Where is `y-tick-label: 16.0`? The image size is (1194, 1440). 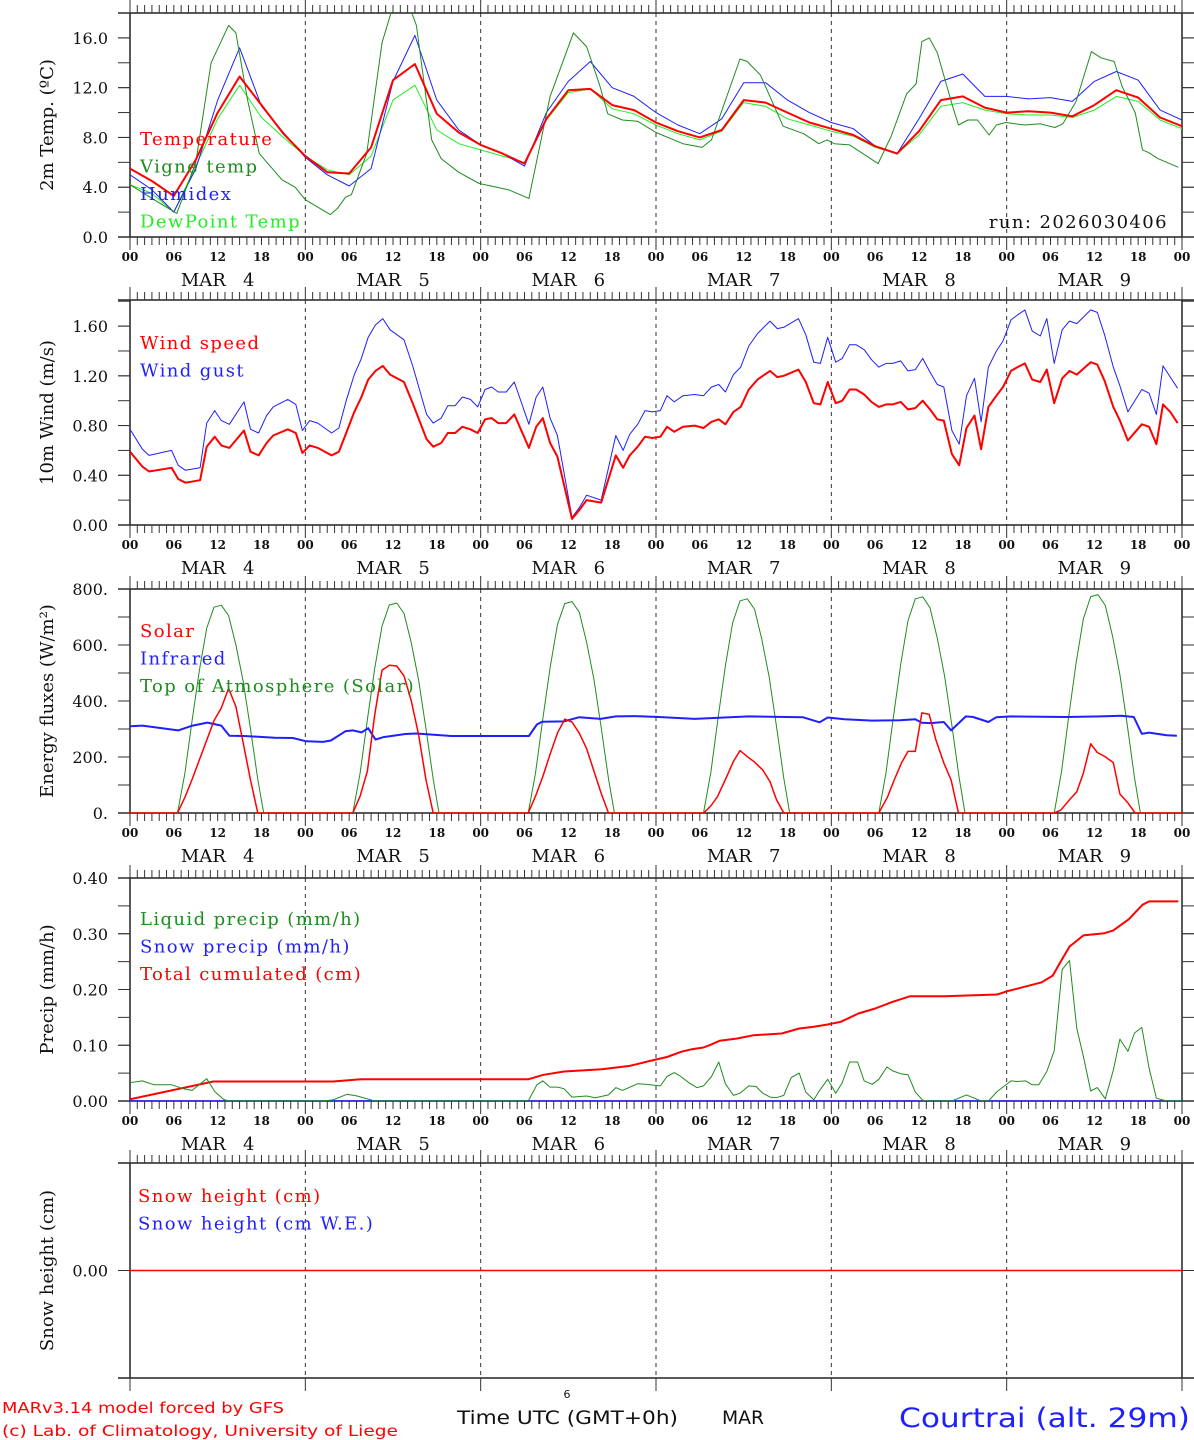 y-tick-label: 16.0 is located at coordinates (90, 38).